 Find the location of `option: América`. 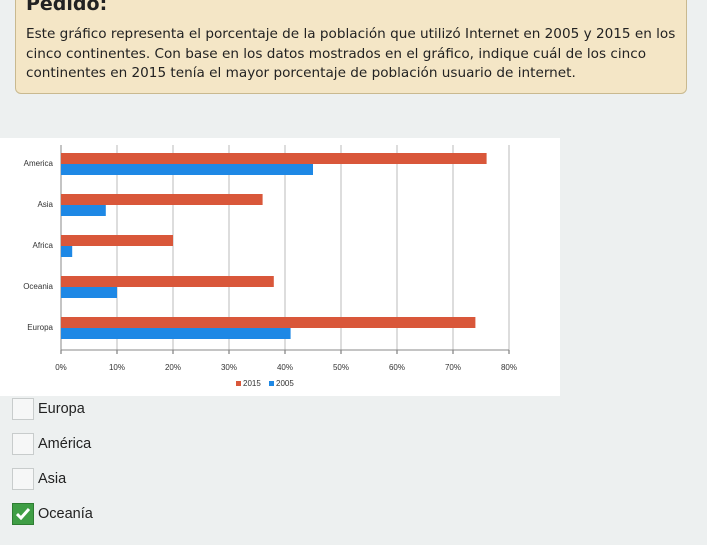

option: América is located at coordinates (51, 444).